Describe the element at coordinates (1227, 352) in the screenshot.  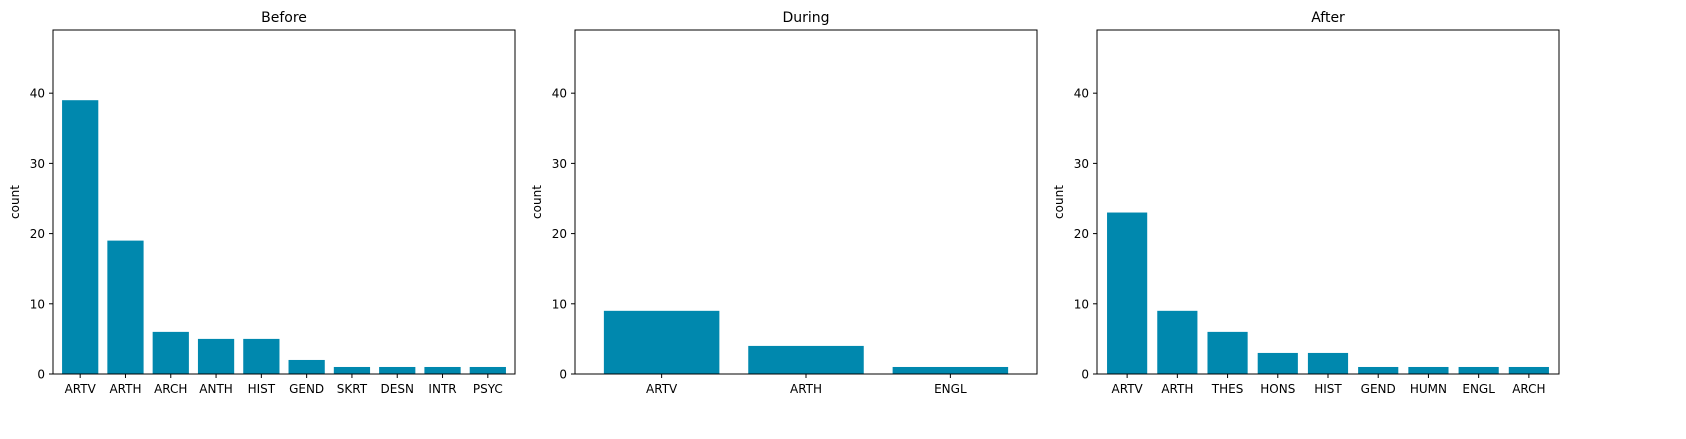
I see `bar-thes` at that location.